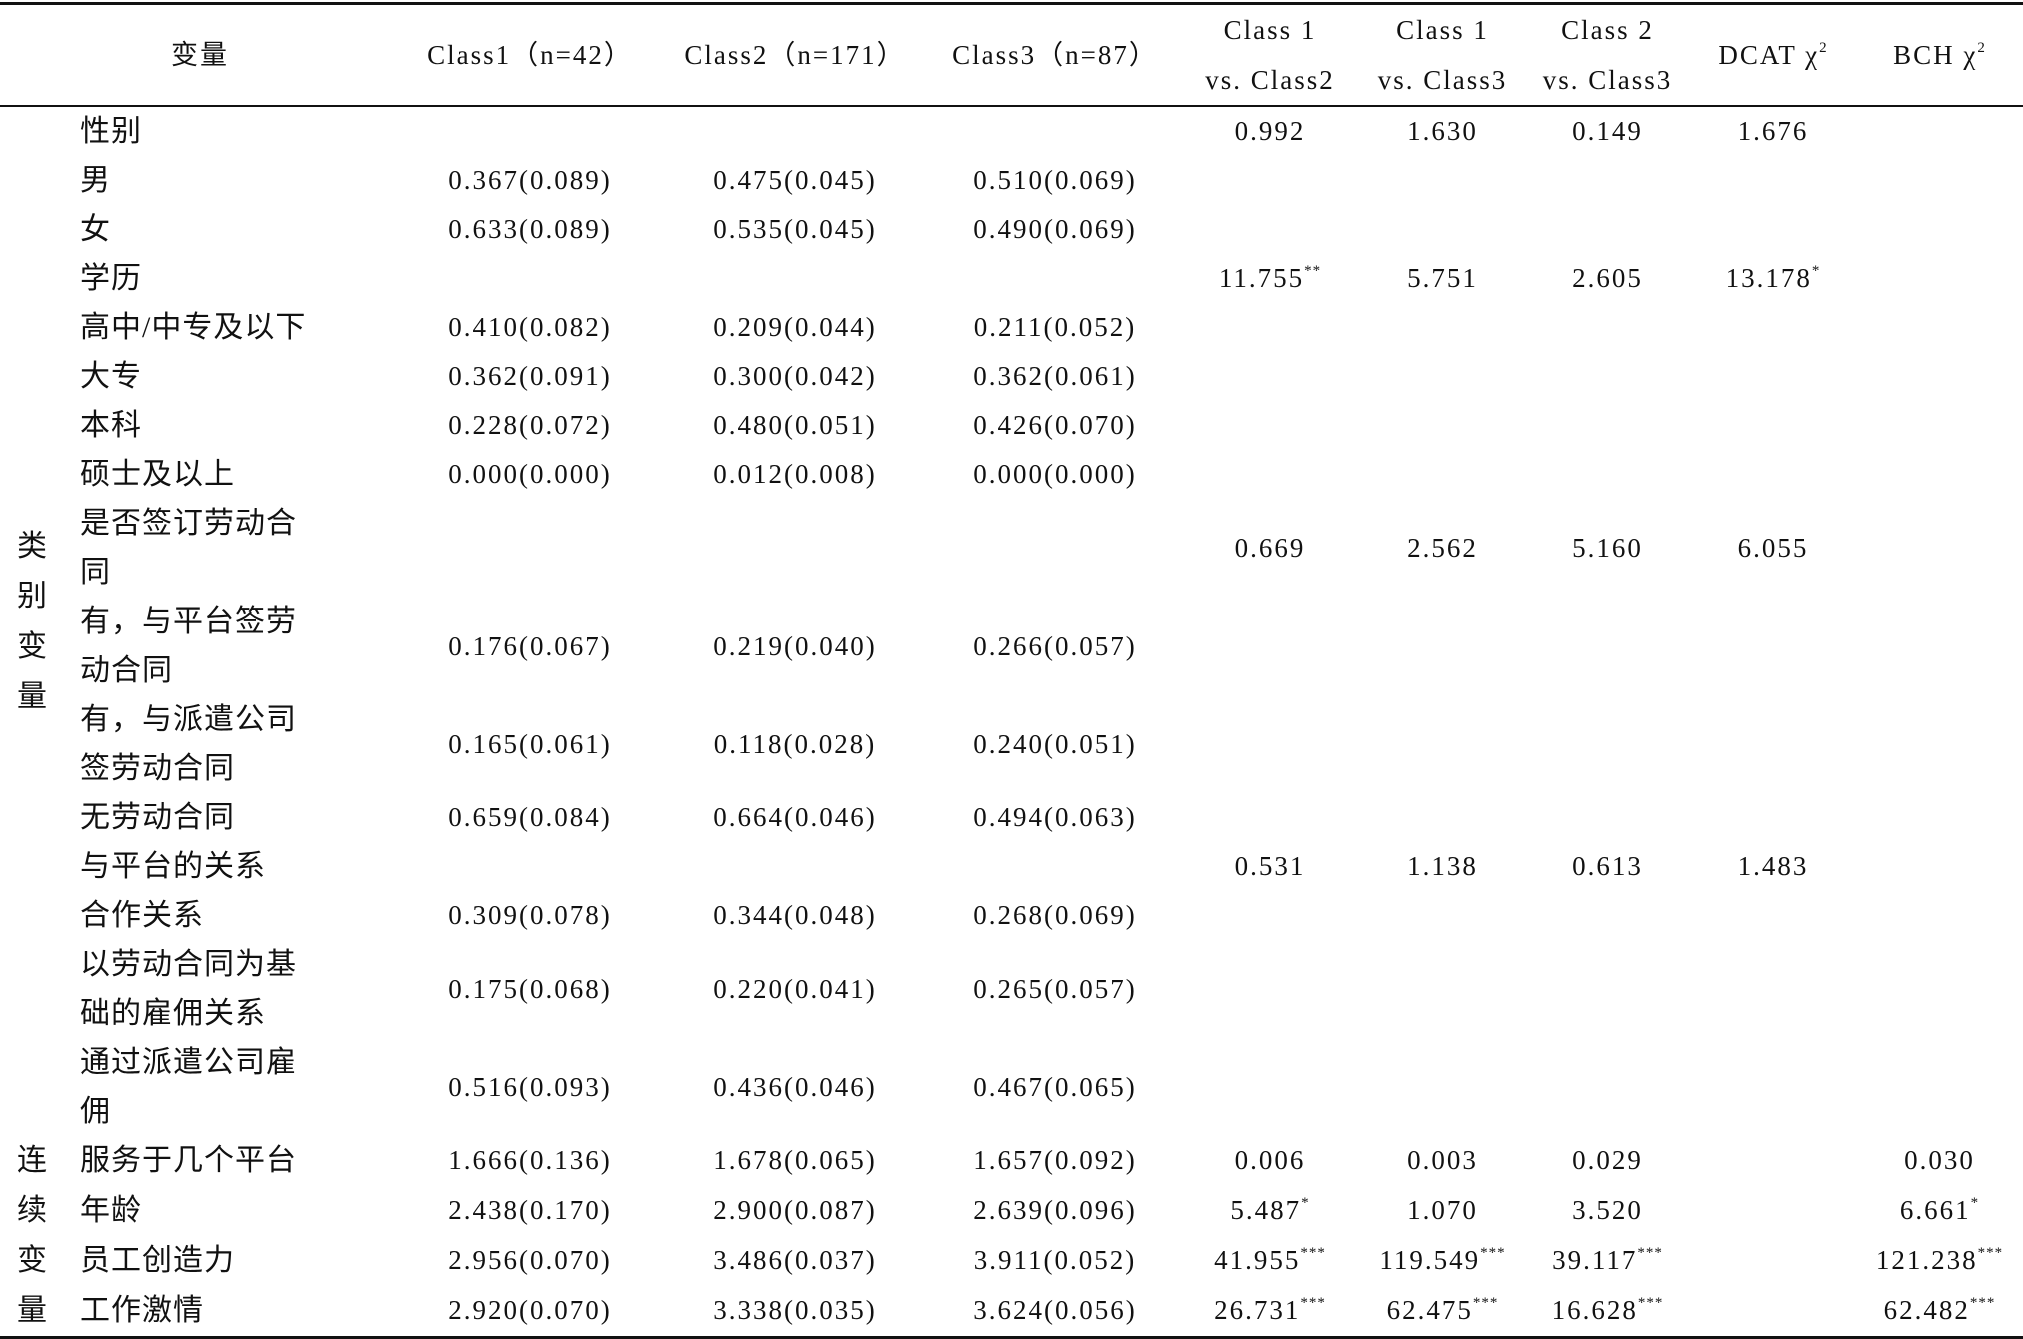  What do you see at coordinates (1816, 271) in the screenshot?
I see `superscript: *` at bounding box center [1816, 271].